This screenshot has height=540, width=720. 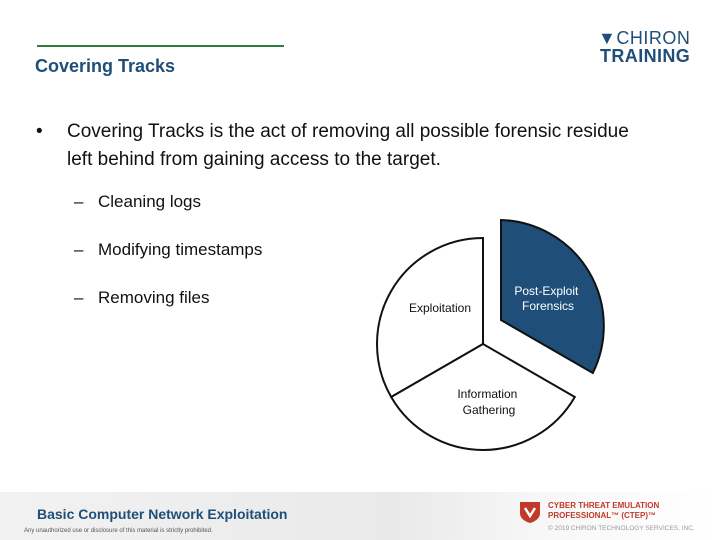 What do you see at coordinates (105, 66) in the screenshot?
I see `slide-title: Covering Tracks` at bounding box center [105, 66].